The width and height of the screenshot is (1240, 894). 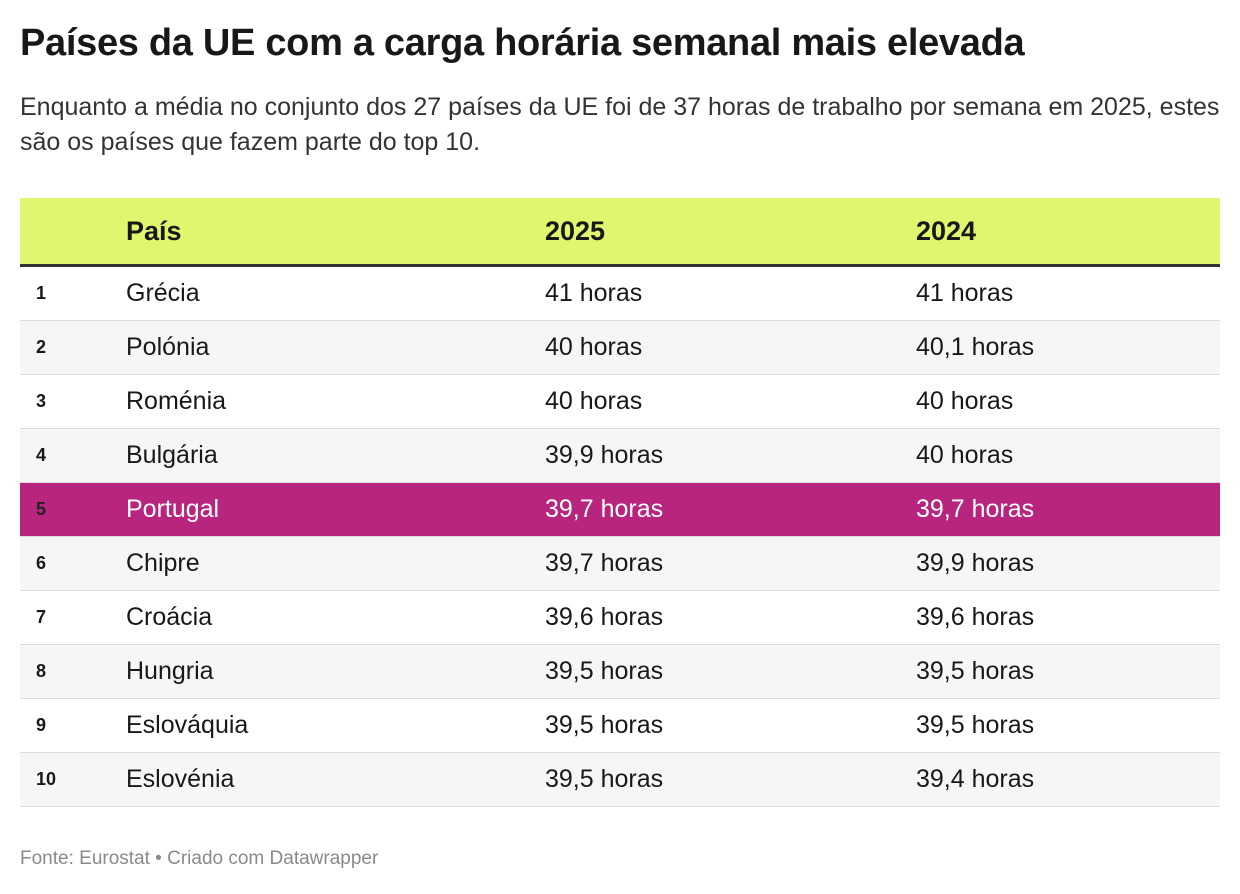 I want to click on table-row: 8 Hungria 39,5 horas 39,5 horas, so click(x=620, y=671).